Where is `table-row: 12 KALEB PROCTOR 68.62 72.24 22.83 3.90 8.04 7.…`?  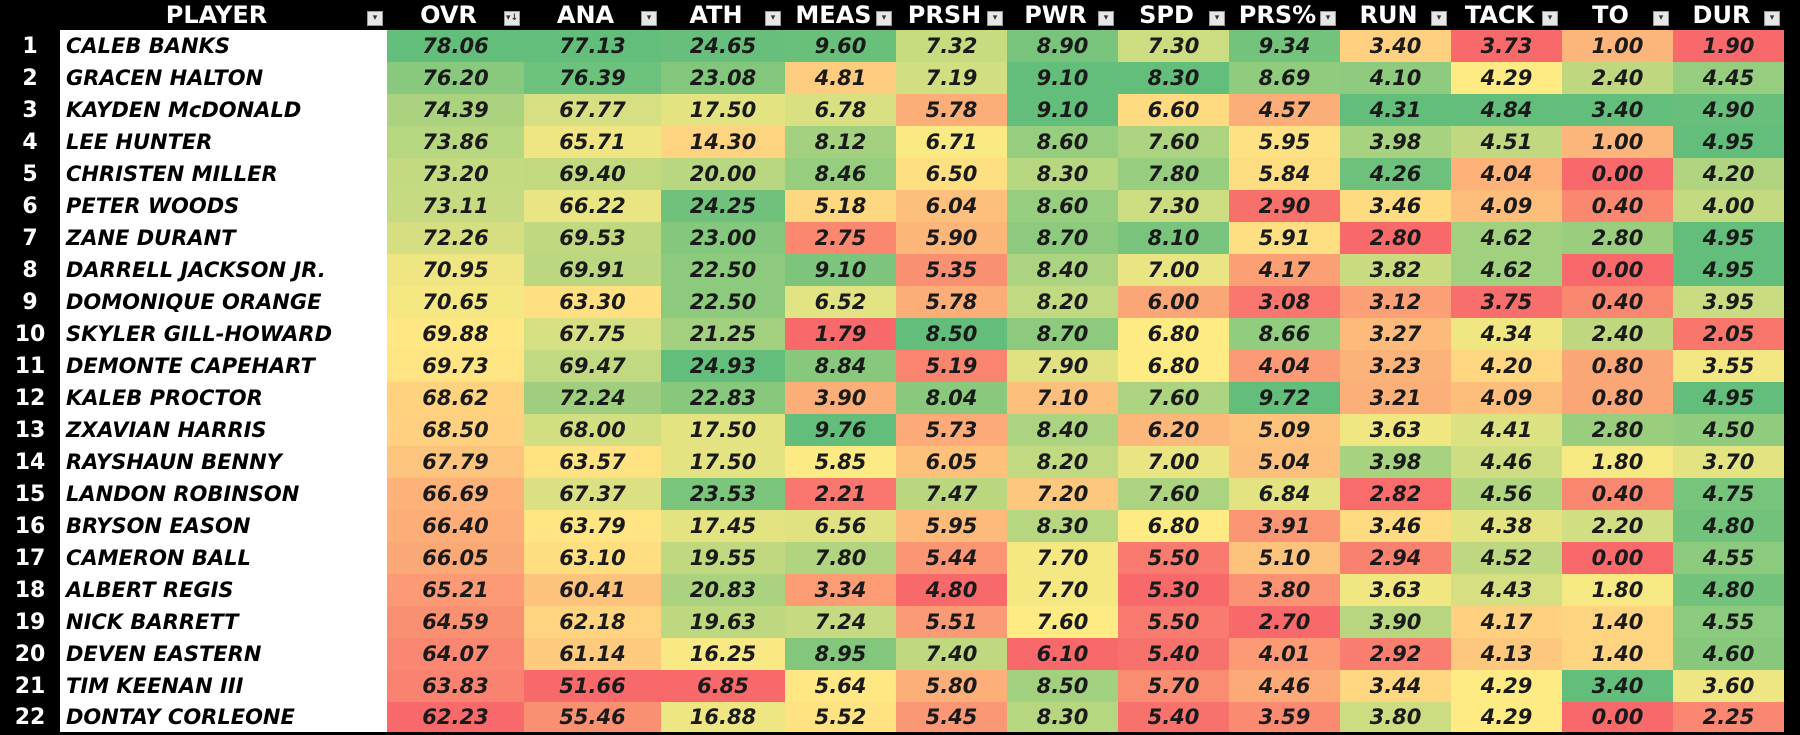
table-row: 12 KALEB PROCTOR 68.62 72.24 22.83 3.90 8.04 7.… is located at coordinates (892, 398).